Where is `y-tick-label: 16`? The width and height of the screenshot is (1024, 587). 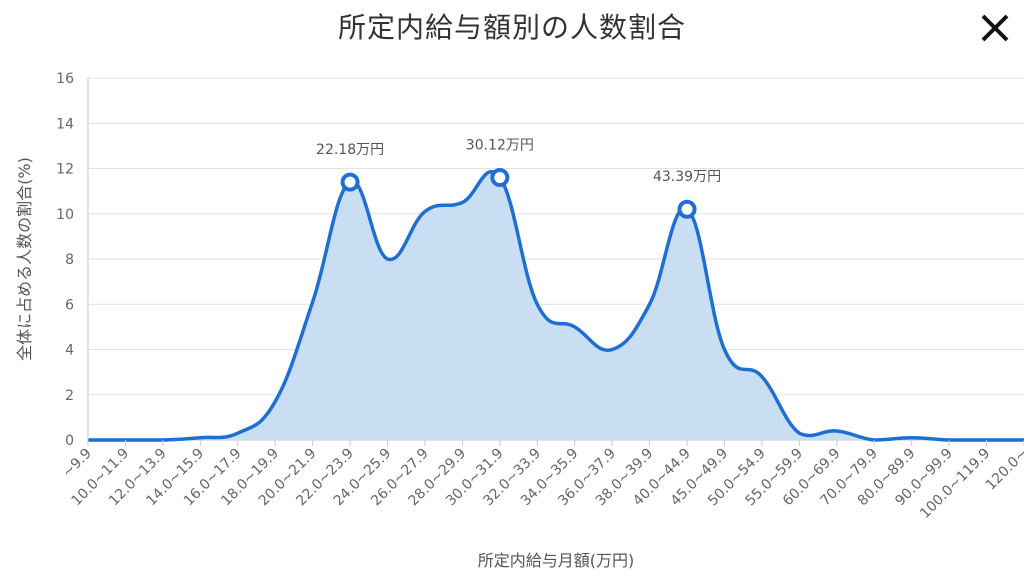
y-tick-label: 16 is located at coordinates (65, 79).